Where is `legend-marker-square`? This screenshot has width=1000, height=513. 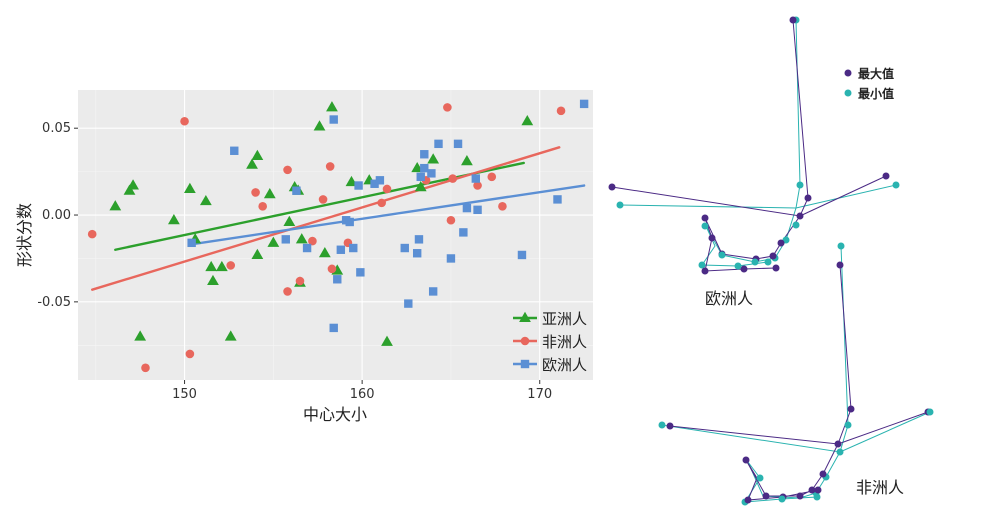 legend-marker-square is located at coordinates (525, 364).